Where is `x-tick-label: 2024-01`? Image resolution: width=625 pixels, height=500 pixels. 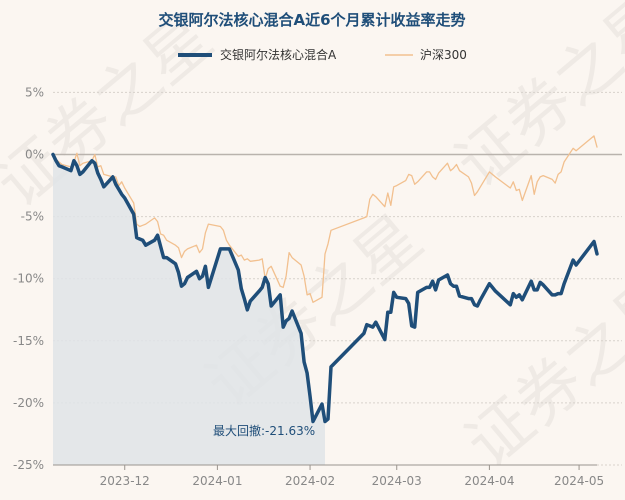
x-tick-label: 2024-01 is located at coordinates (217, 481).